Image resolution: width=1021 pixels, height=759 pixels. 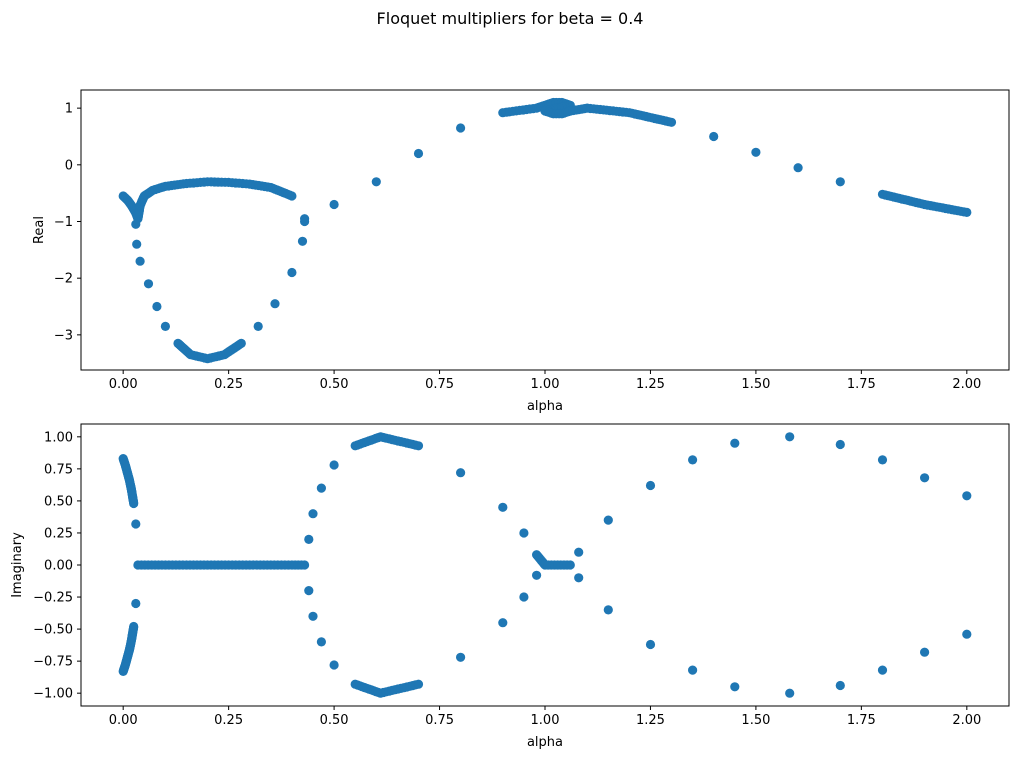 What do you see at coordinates (53, 630) in the screenshot?
I see `y-tick-label: −0.50` at bounding box center [53, 630].